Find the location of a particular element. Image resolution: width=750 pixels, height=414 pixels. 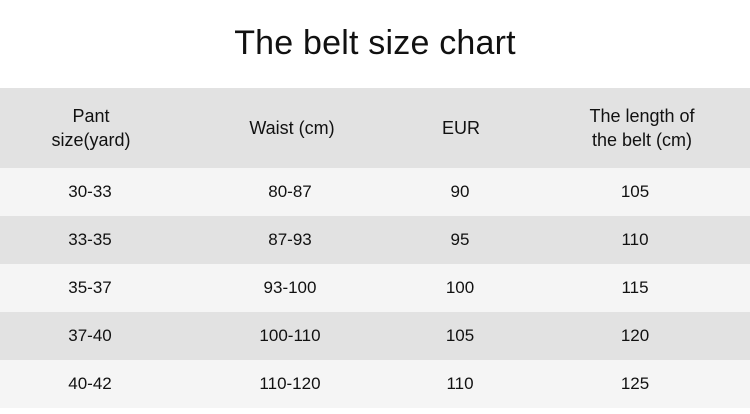

column-header-pant-size: Pant size(yard) is located at coordinates (90, 128).